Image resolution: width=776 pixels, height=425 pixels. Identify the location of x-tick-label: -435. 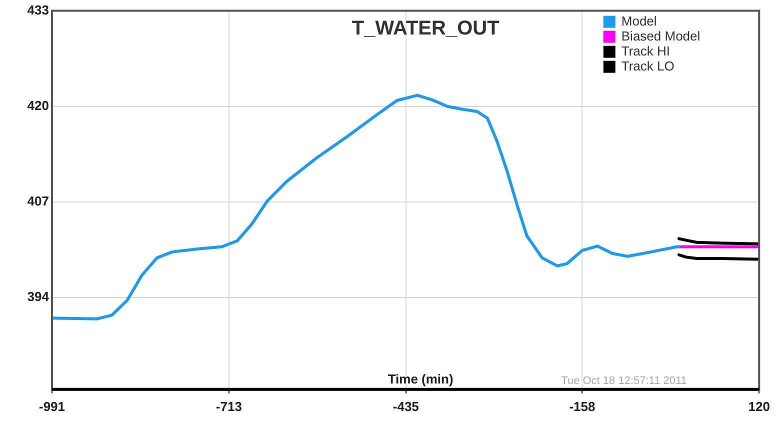
(405, 406).